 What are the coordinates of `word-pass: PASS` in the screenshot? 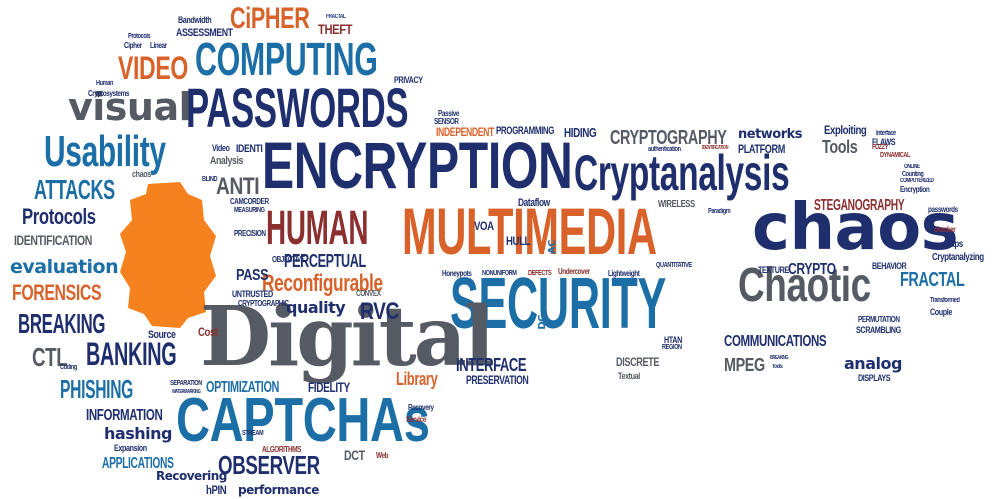 It's located at (252, 275).